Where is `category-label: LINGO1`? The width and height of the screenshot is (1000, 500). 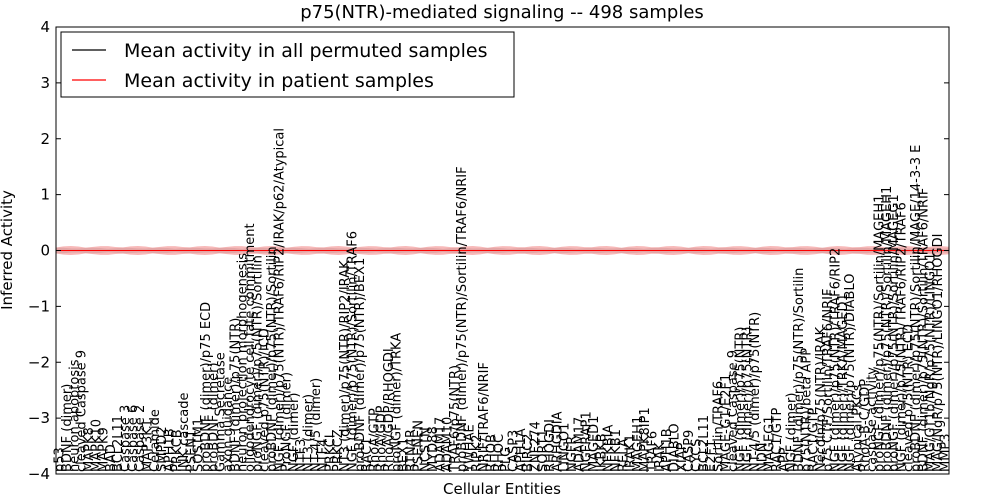
category-label: LINGO1 is located at coordinates (565, 447).